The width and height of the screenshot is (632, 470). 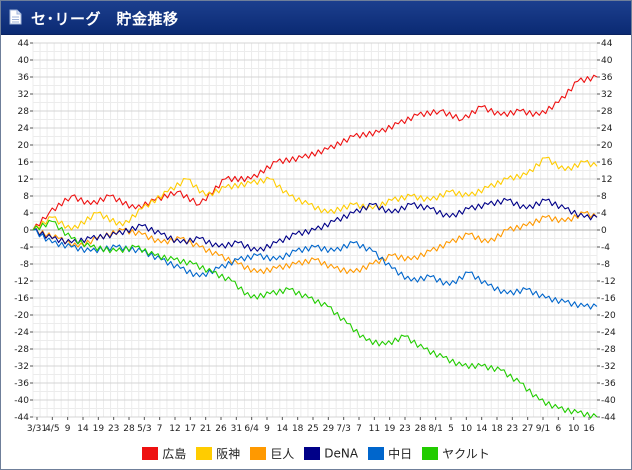 I want to click on x-tick-label: 25, so click(x=312, y=429).